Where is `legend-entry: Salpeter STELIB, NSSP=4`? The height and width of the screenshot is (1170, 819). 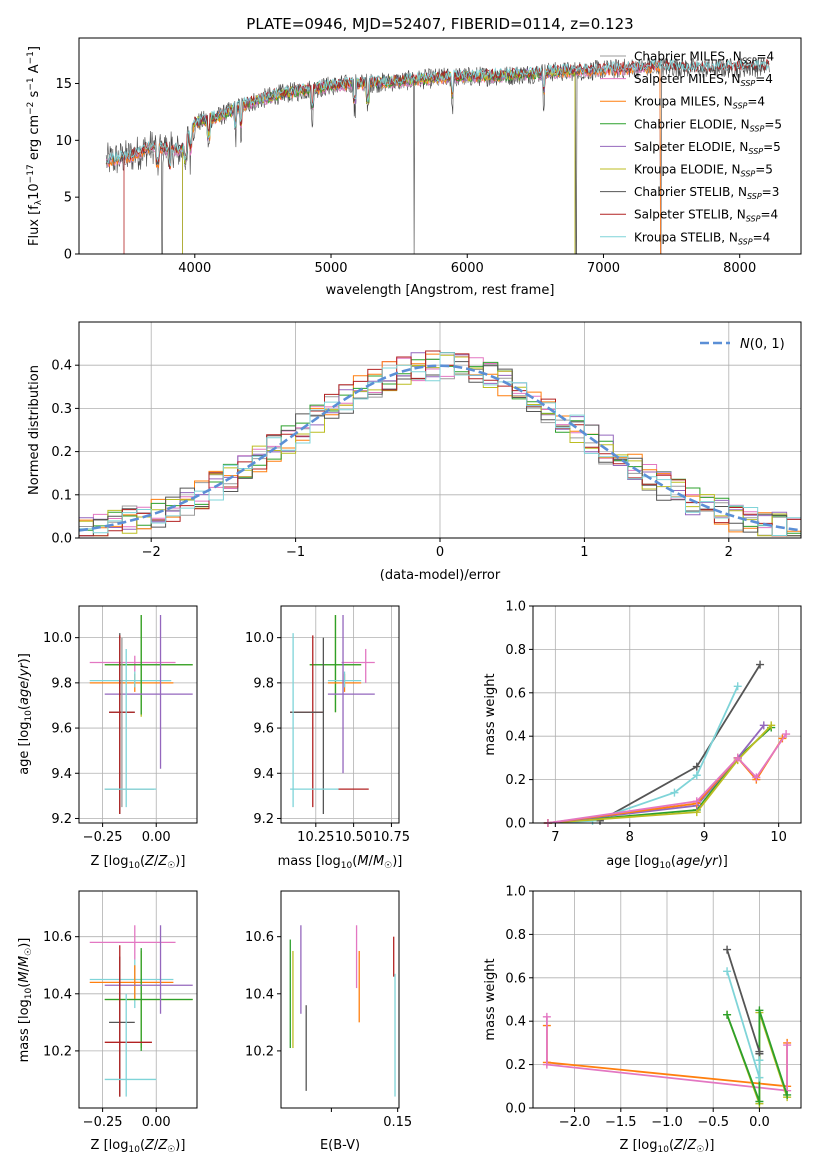
legend-entry: Salpeter STELIB, NSSP=4 is located at coordinates (706, 216).